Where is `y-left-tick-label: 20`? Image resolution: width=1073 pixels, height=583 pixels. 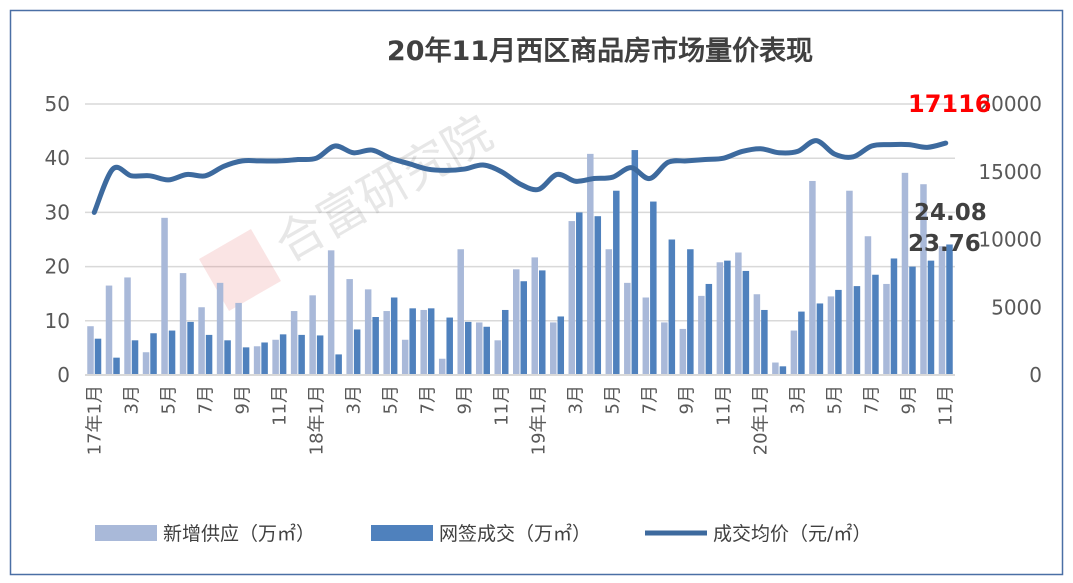
y-left-tick-label: 20 is located at coordinates (57, 267).